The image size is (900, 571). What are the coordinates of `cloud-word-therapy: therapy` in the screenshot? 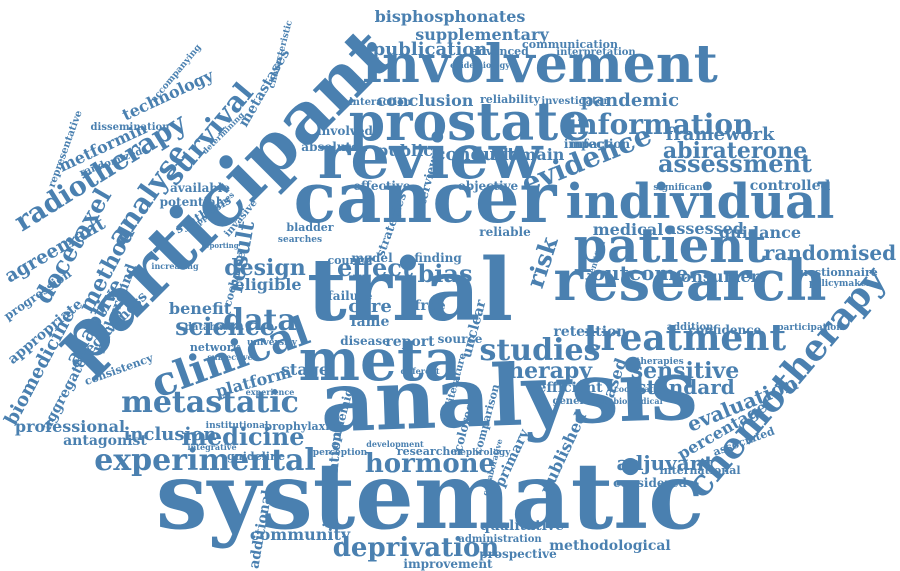 It's located at (545, 371).